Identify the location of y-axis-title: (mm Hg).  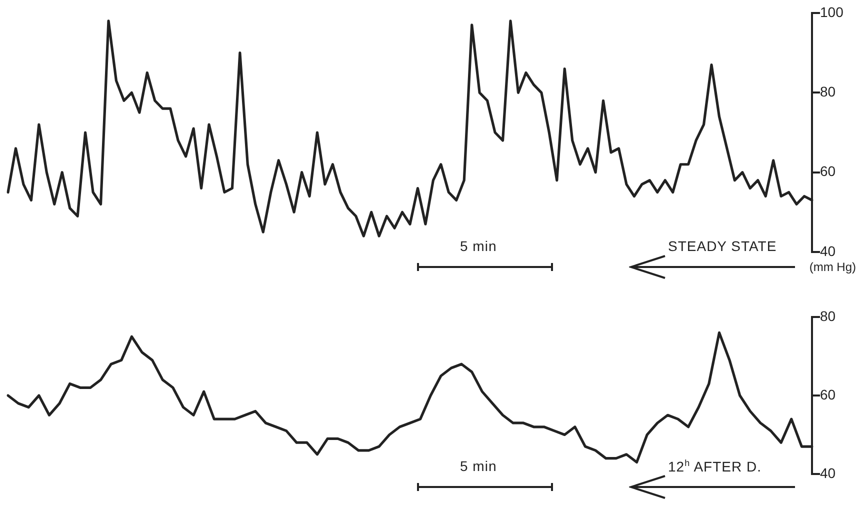
(832, 267).